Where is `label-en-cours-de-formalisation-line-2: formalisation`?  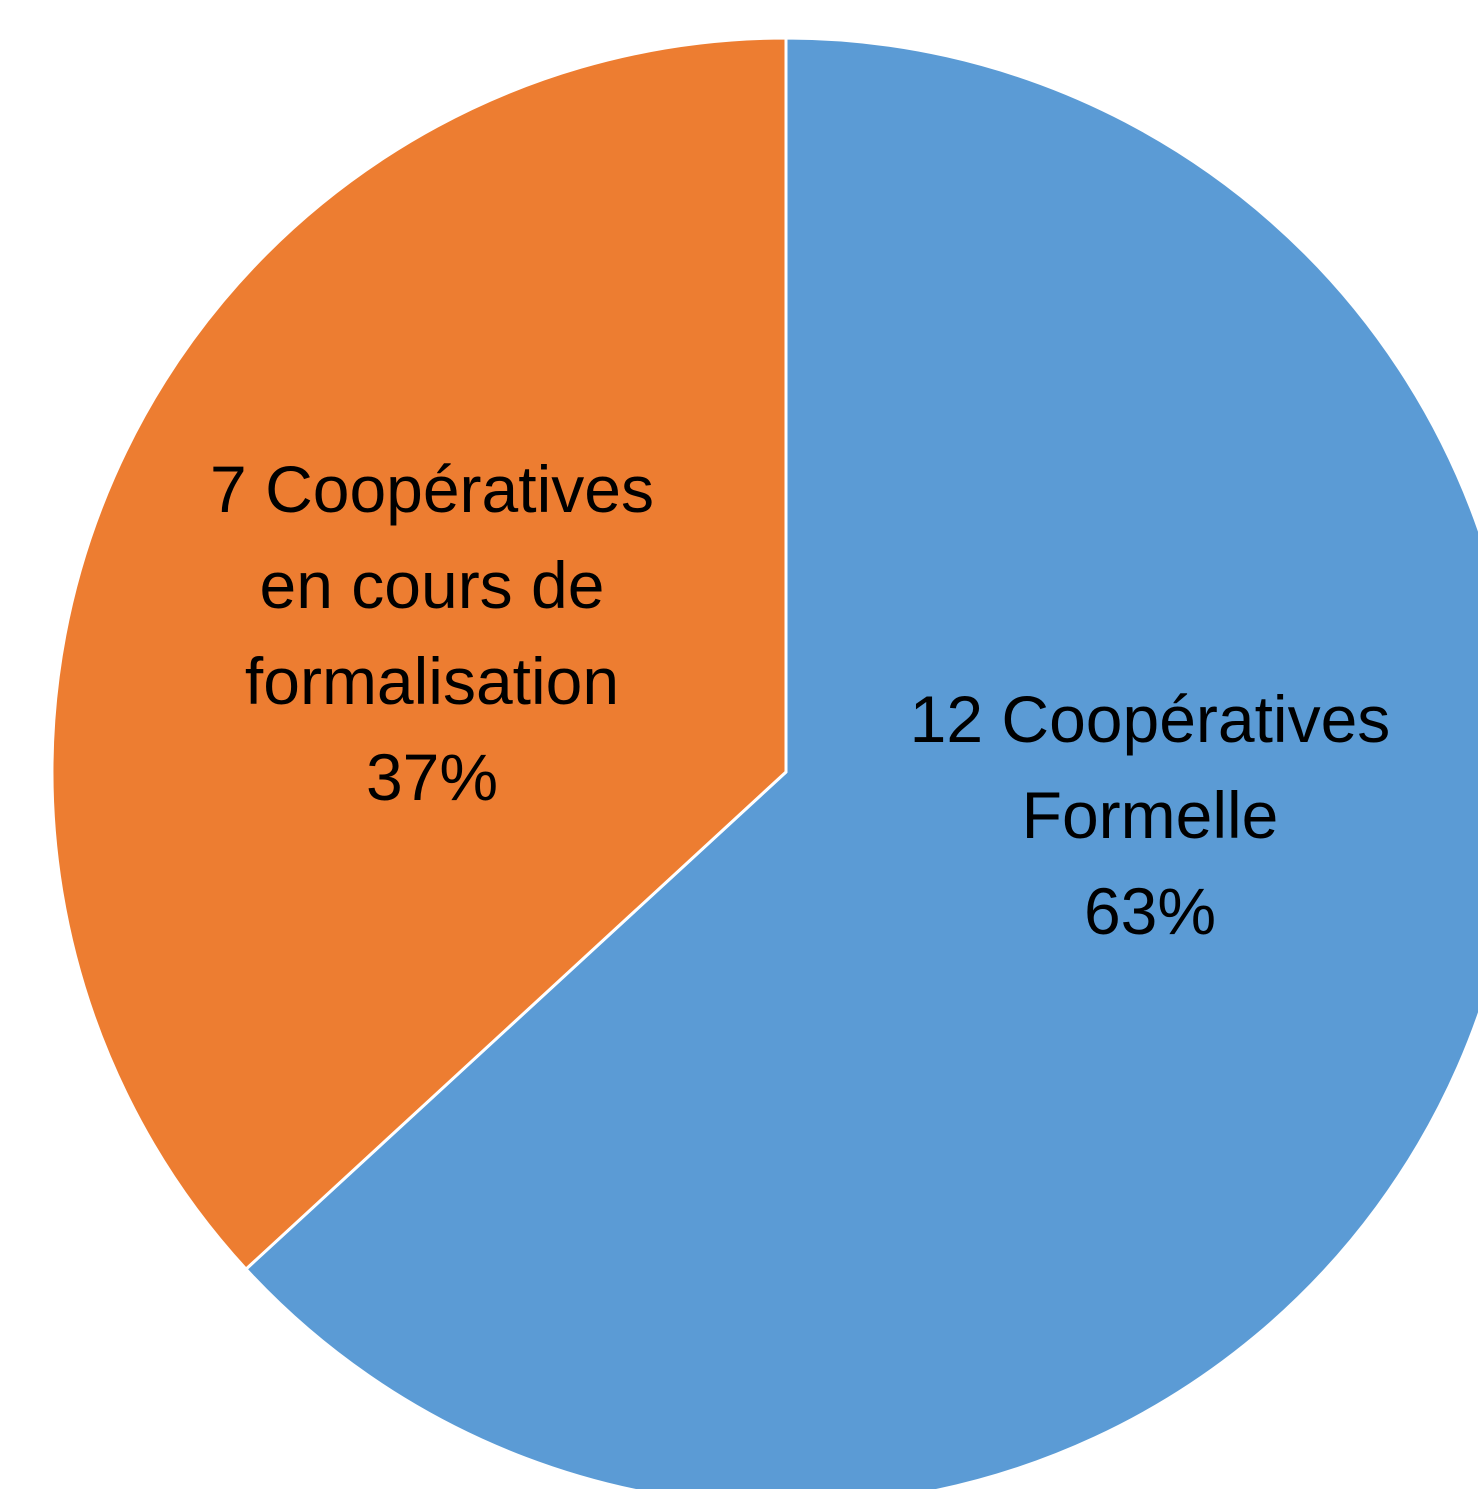 label-en-cours-de-formalisation-line-2: formalisation is located at coordinates (432, 681).